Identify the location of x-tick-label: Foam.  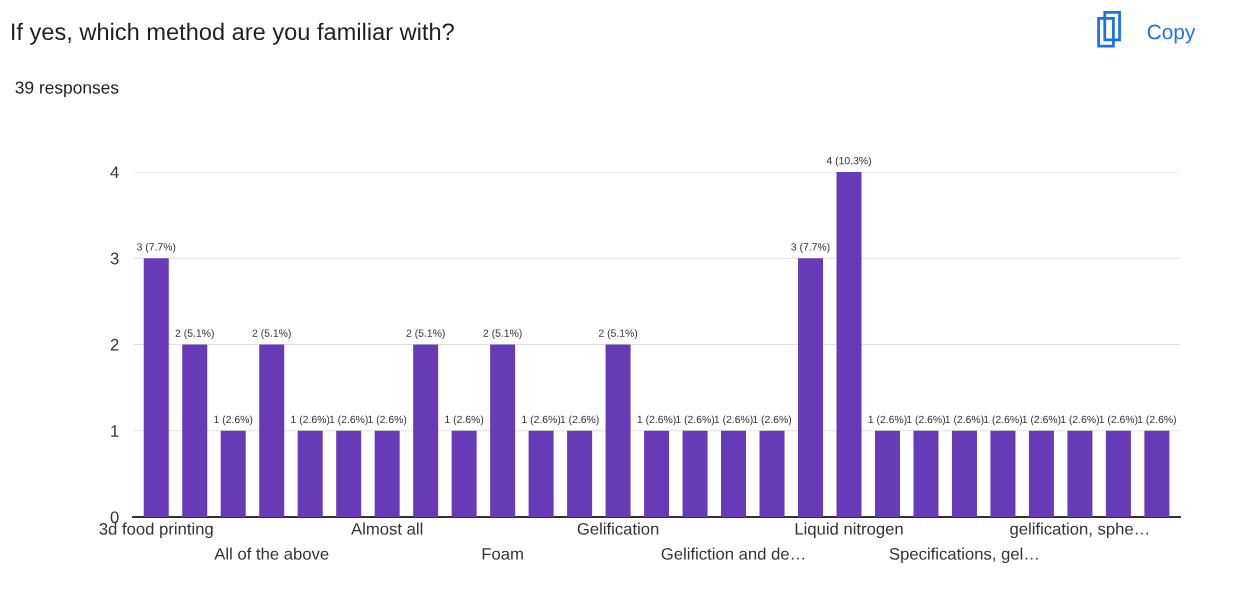
(502, 554).